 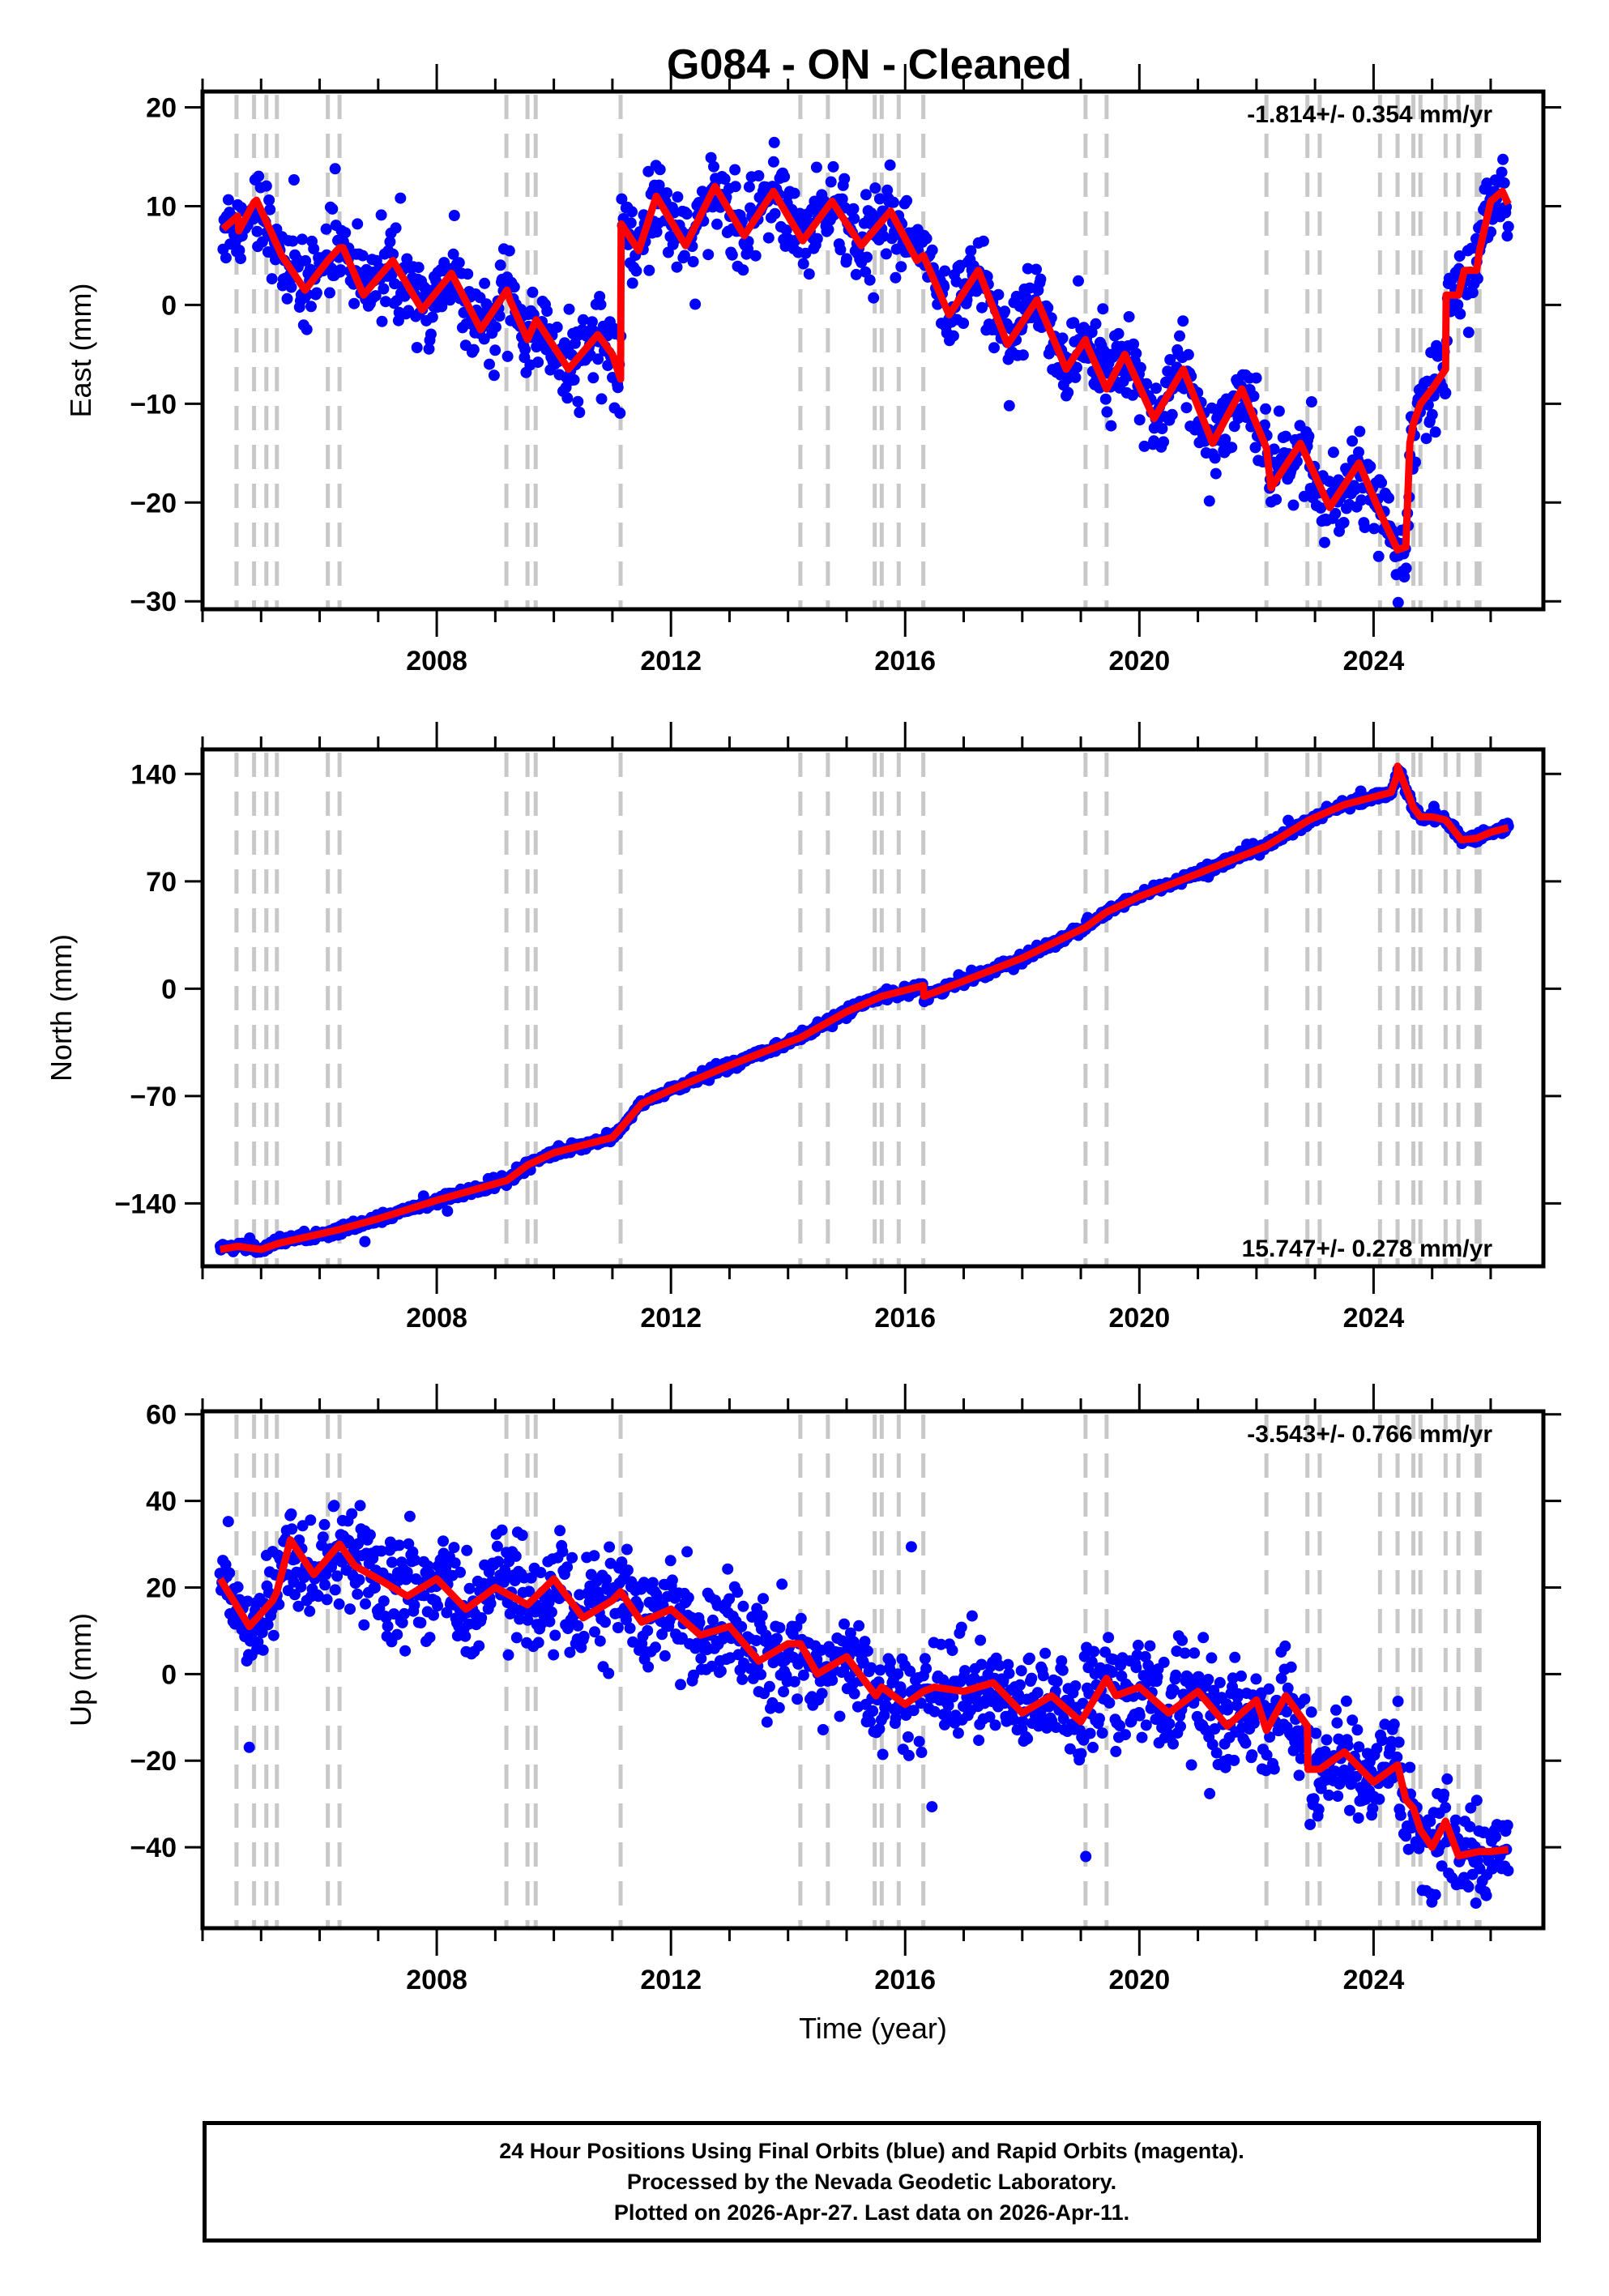 What do you see at coordinates (153, 404) in the screenshot?
I see `y-tick-label: −10` at bounding box center [153, 404].